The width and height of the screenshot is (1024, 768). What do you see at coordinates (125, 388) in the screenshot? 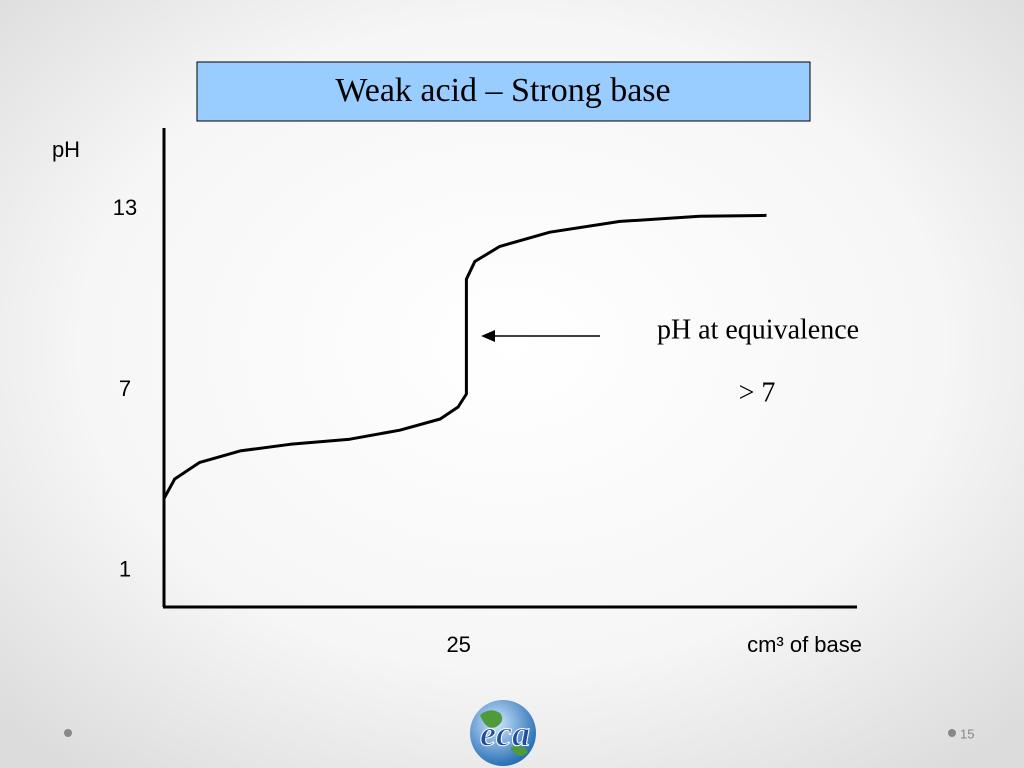
I see `y-tick-label: 7` at bounding box center [125, 388].